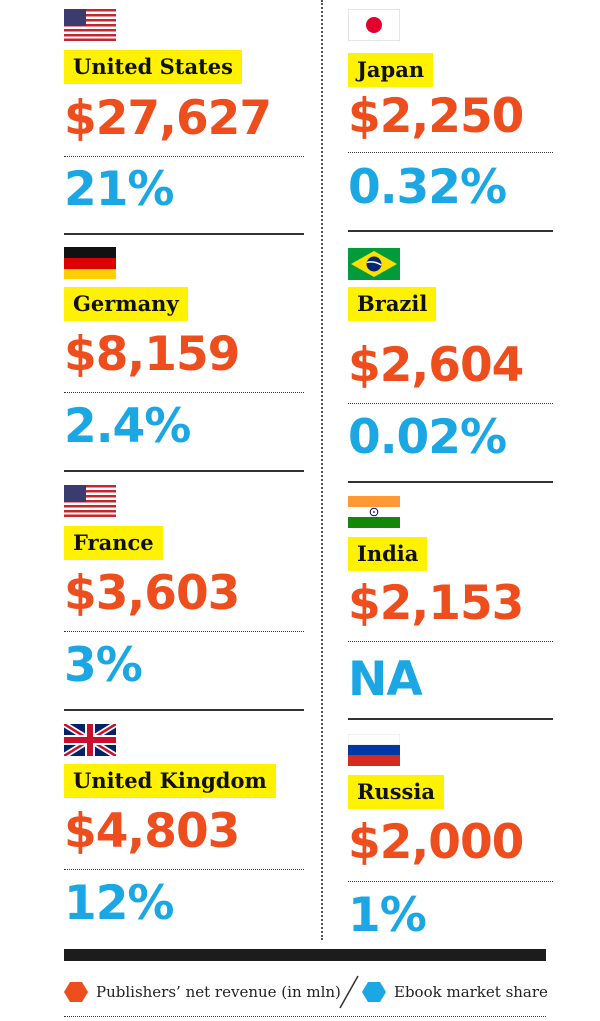 The width and height of the screenshot is (600, 1021). Describe the element at coordinates (152, 354) in the screenshot. I see `revenue-value: $8,159` at that location.